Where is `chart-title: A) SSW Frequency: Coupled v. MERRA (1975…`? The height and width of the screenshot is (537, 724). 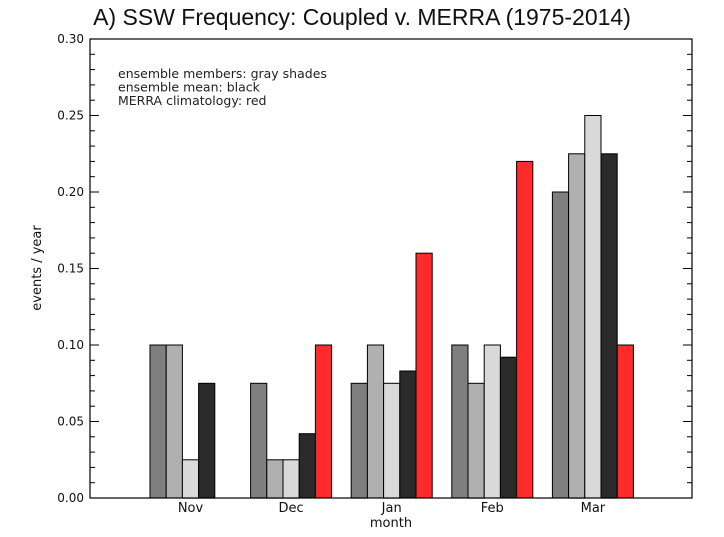
chart-title: A) SSW Frequency: Coupled v. MERRA (1975… is located at coordinates (362, 17).